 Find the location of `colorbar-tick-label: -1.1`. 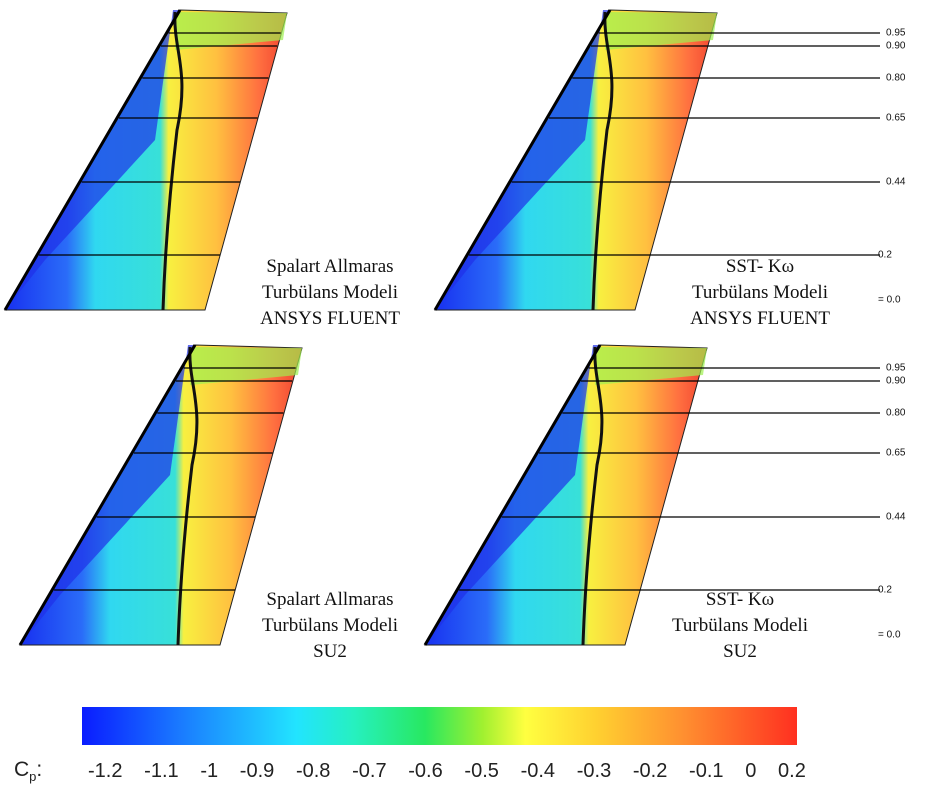

colorbar-tick-label: -1.1 is located at coordinates (161, 771).